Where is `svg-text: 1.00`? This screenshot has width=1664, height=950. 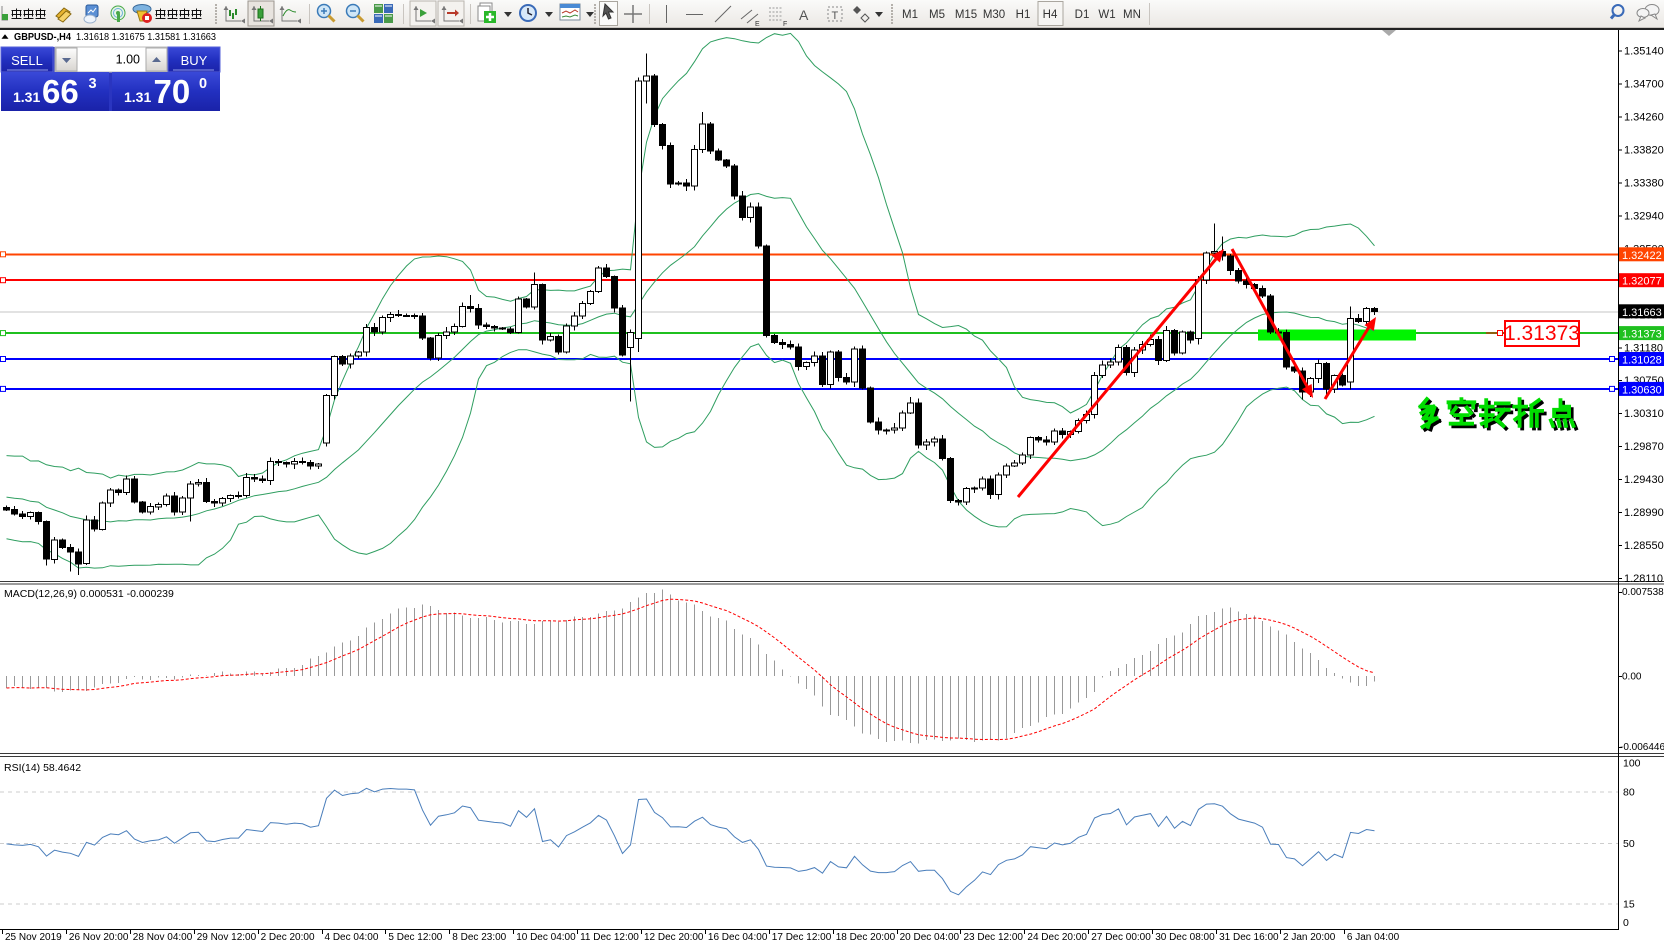
svg-text: 1.00 is located at coordinates (128, 60).